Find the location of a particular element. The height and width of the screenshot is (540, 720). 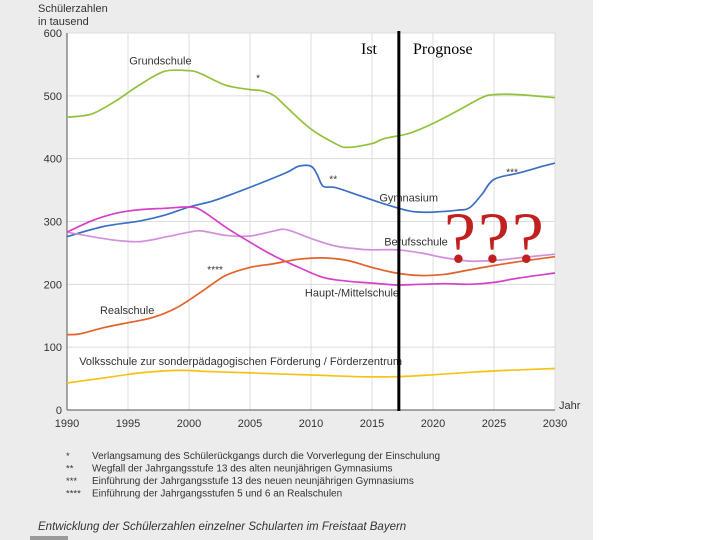

y-tick-label: 600 is located at coordinates (53, 34).